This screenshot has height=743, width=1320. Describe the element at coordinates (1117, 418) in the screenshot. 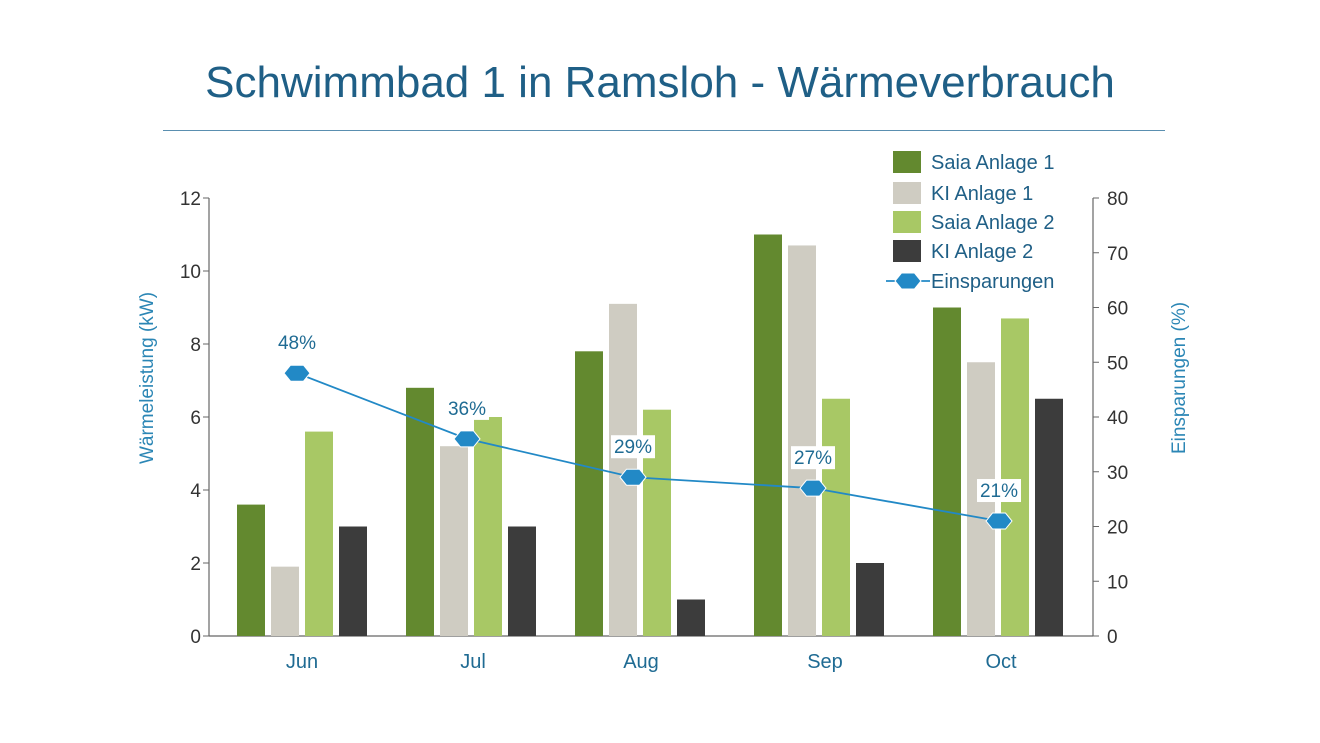

I see `y2-tick-label: 40` at that location.